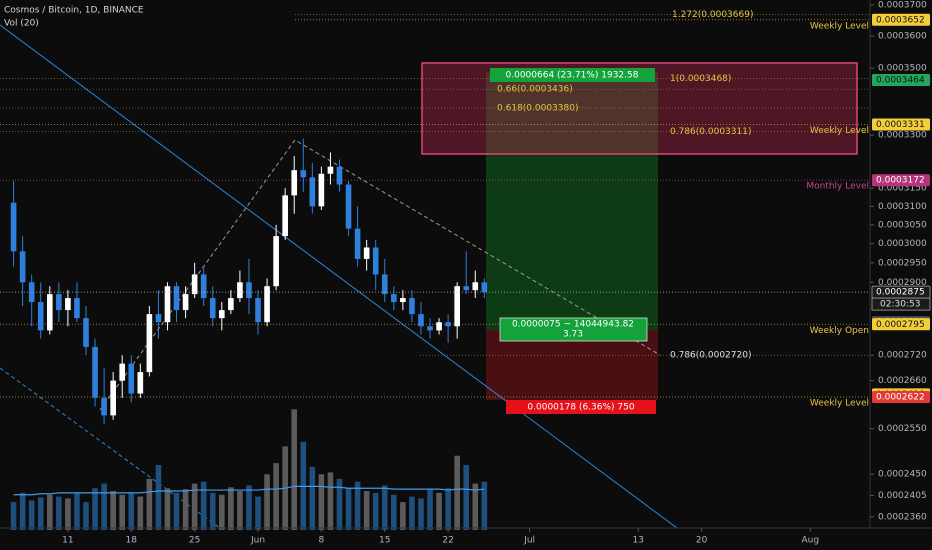  Describe the element at coordinates (447, 541) in the screenshot. I see `x-tick-label: 22` at that location.